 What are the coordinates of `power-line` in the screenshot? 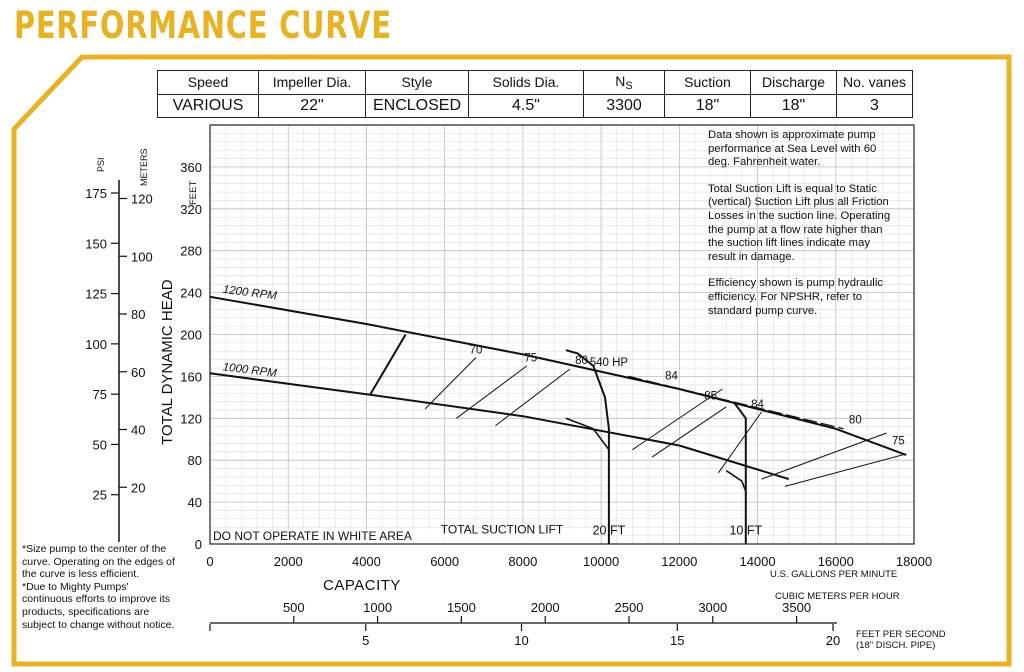 It's located at (736, 402).